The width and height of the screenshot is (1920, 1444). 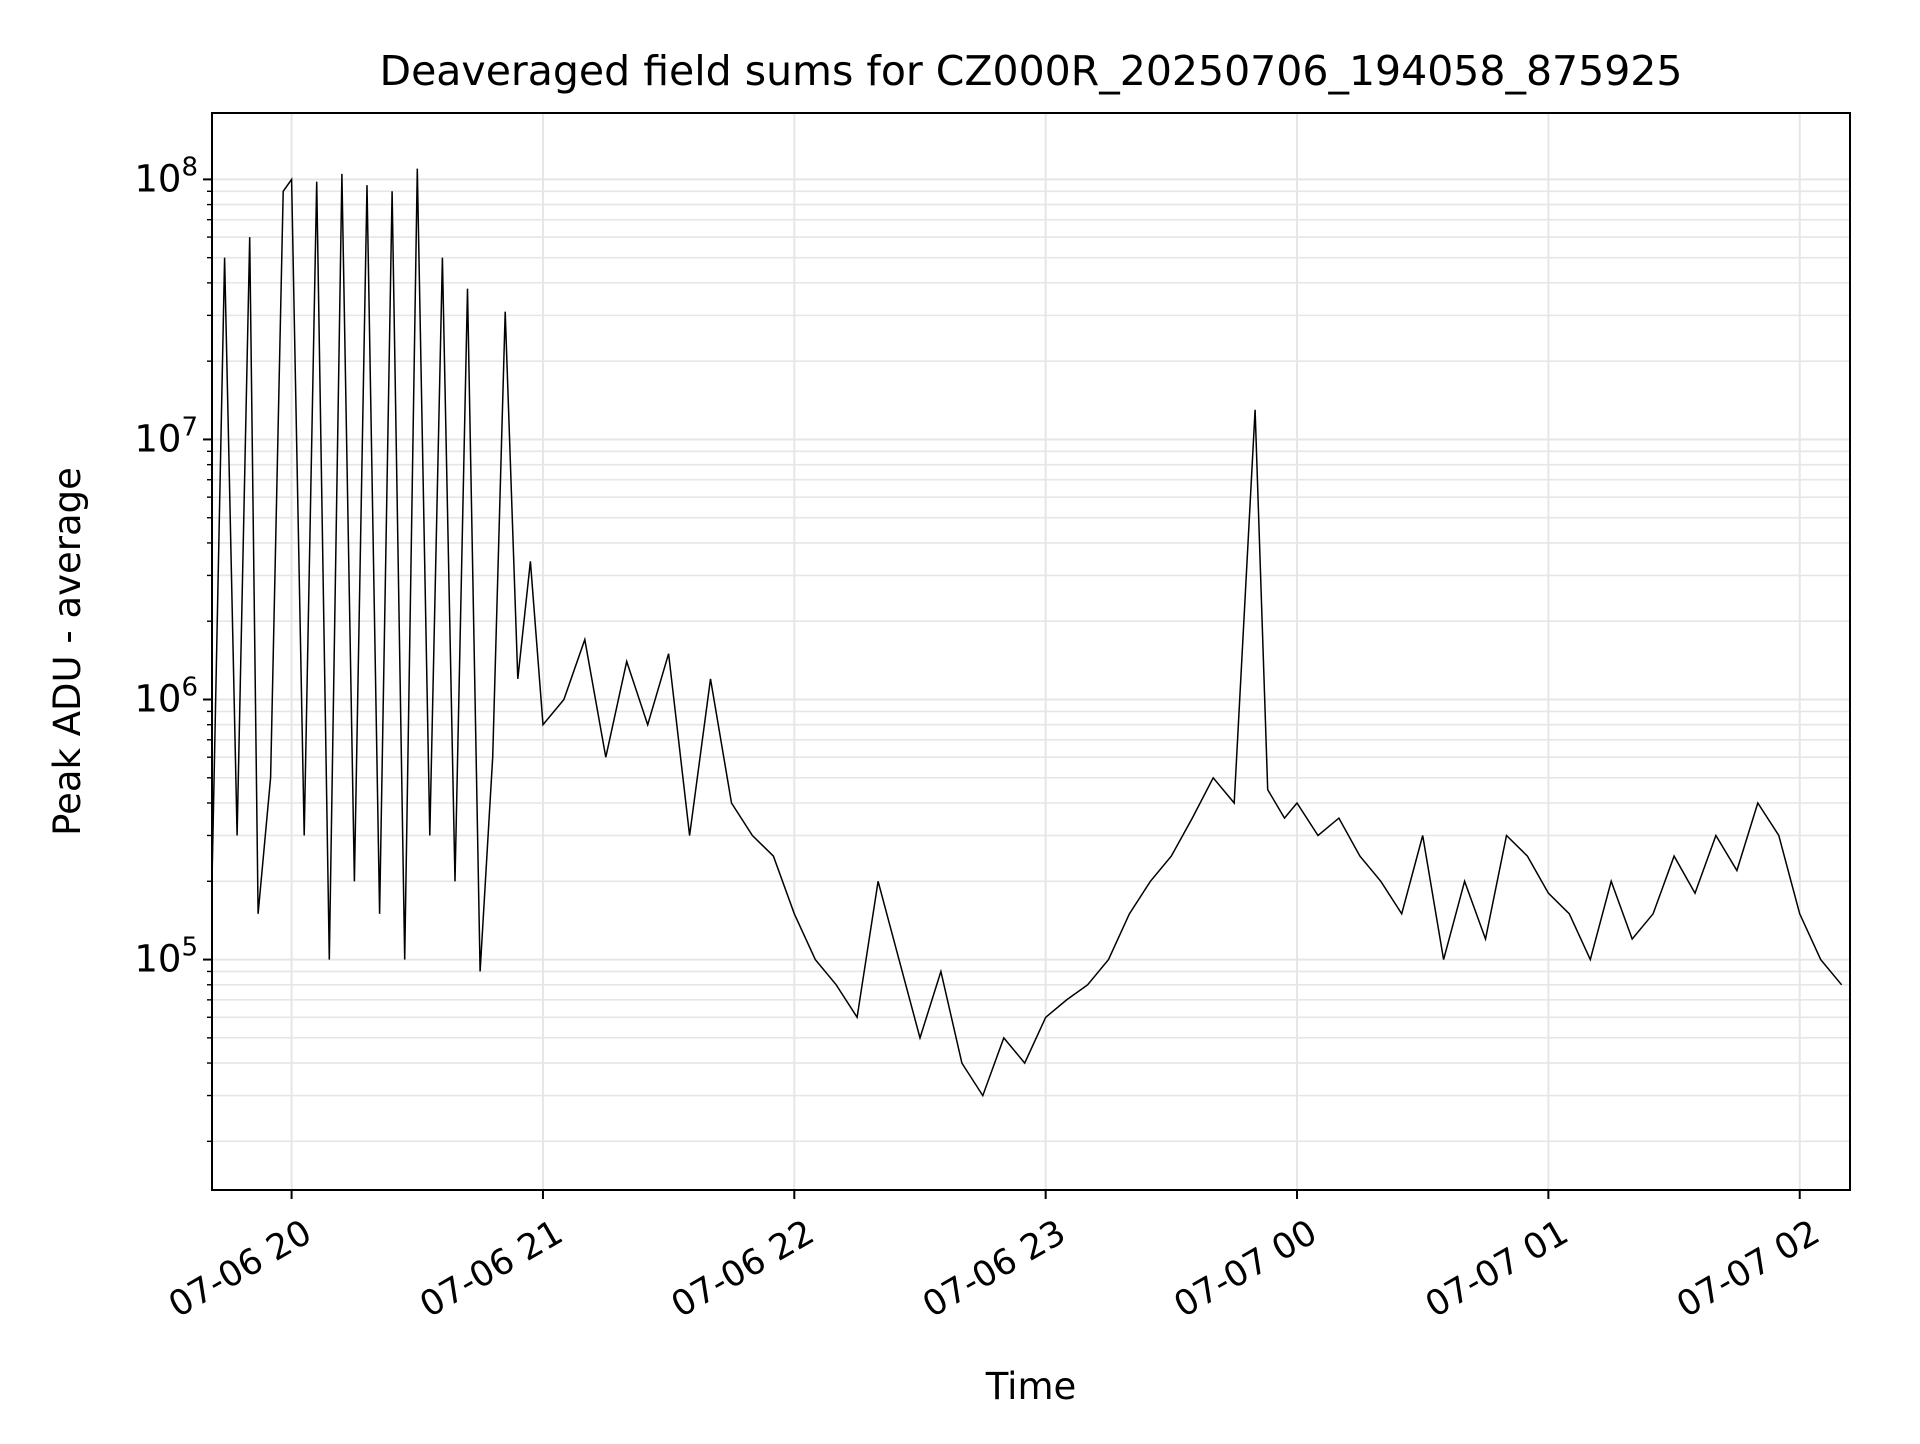 I want to click on y-axis-label: Peak ADU - average, so click(x=67, y=651).